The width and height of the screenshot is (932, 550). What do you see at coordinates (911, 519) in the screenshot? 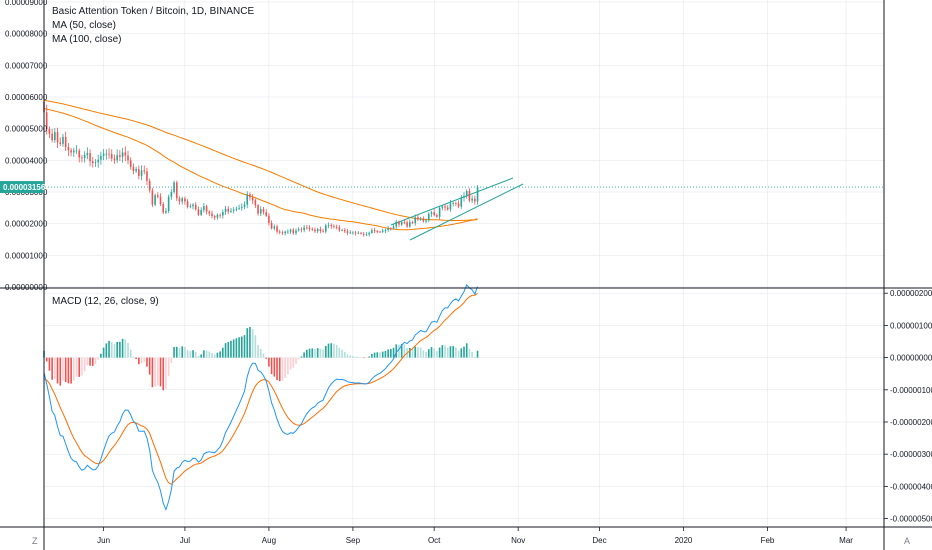
I see `macd-tick-label: -0.00000500` at bounding box center [911, 519].